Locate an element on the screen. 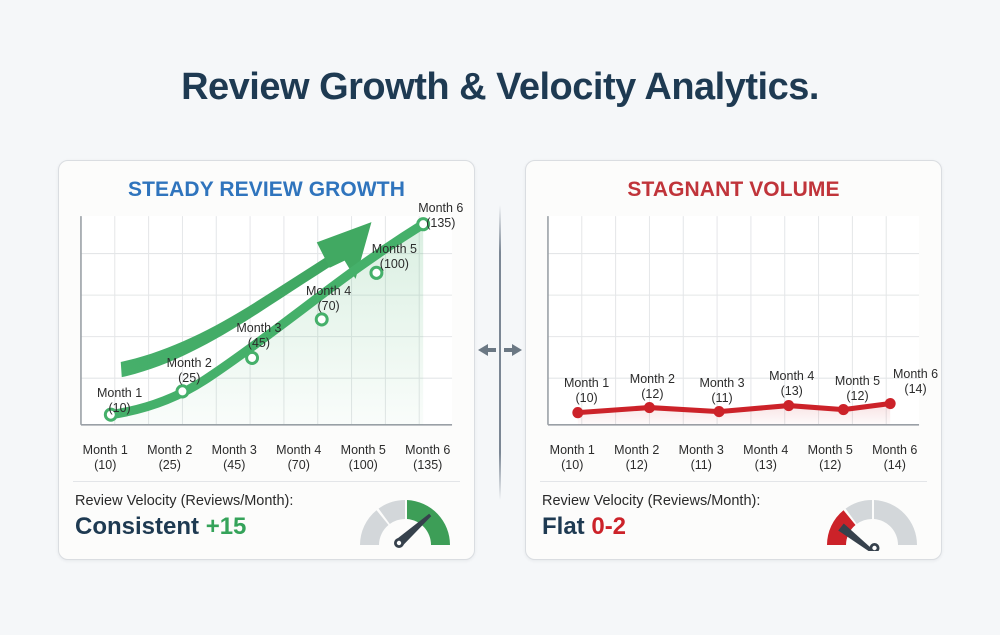  x-tick-month-6: Month 6 (14) is located at coordinates (895, 458).